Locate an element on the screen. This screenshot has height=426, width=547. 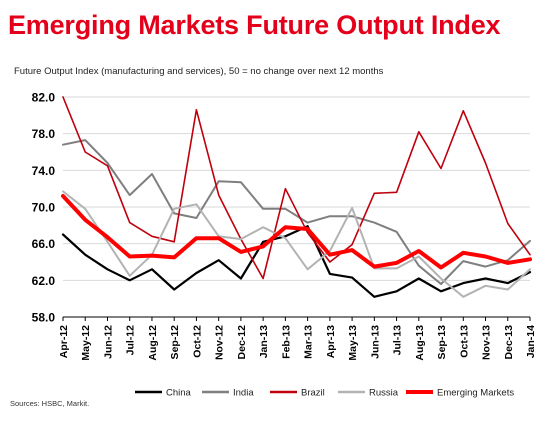
x-tick-label: Oct-13 is located at coordinates (464, 341).